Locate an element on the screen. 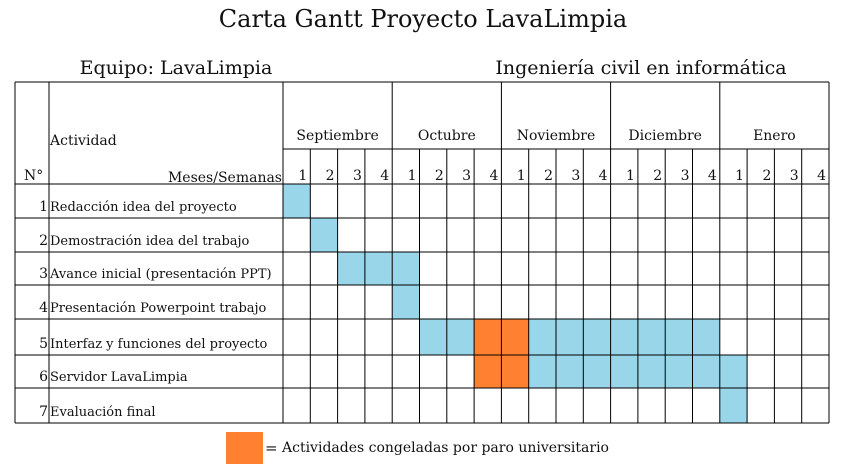  activity-row: 6 Servidor LavaLimpia is located at coordinates (113, 377).